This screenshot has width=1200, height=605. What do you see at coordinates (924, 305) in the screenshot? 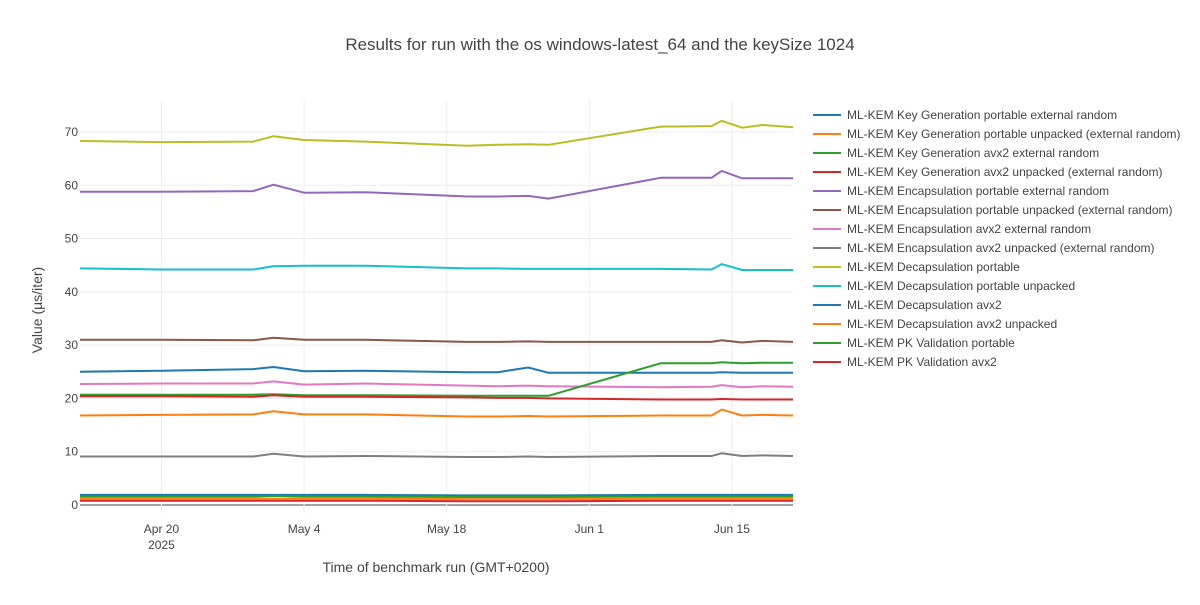
I see `legend-label: ML-KEM Decapsulation avx2` at bounding box center [924, 305].